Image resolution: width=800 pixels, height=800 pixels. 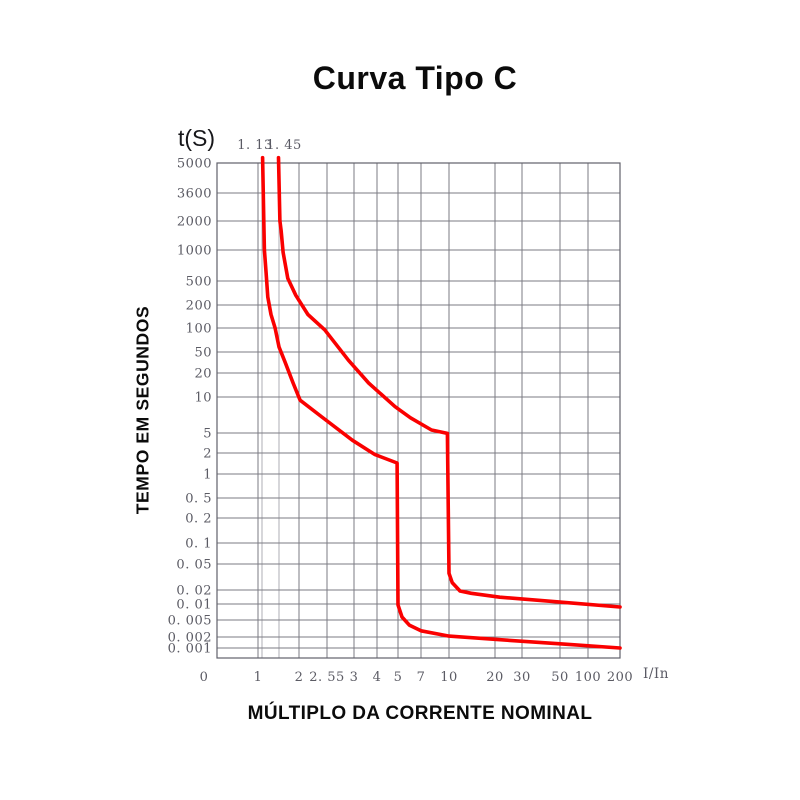 I want to click on x-tick-label: 1, so click(x=258, y=677).